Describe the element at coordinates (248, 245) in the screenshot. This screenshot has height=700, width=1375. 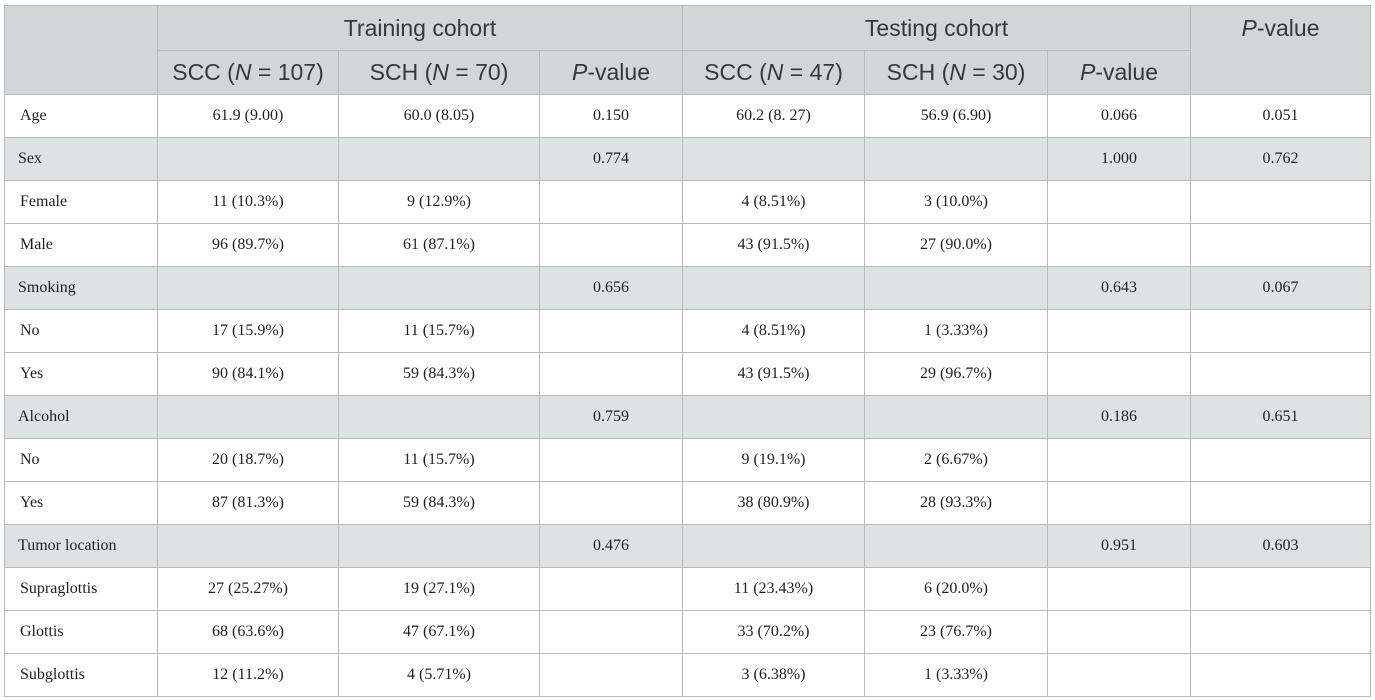
I see `table-cell: 96 (89.7%)` at that location.